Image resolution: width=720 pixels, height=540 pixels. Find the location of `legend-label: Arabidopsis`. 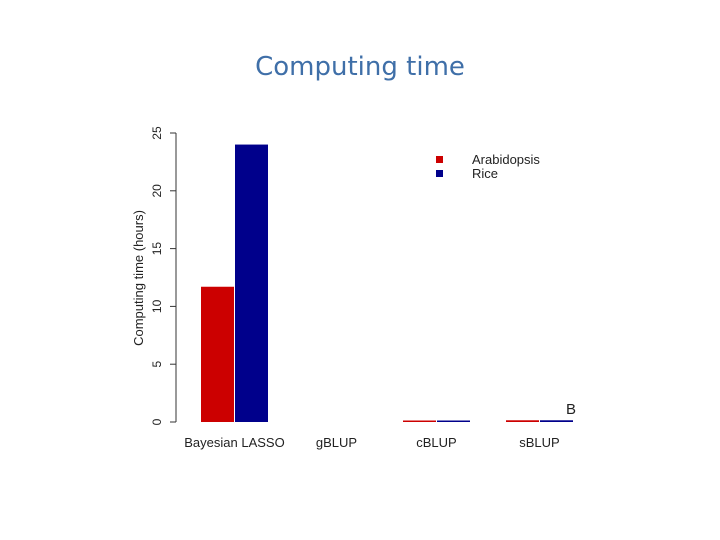

legend-label: Arabidopsis is located at coordinates (506, 159).